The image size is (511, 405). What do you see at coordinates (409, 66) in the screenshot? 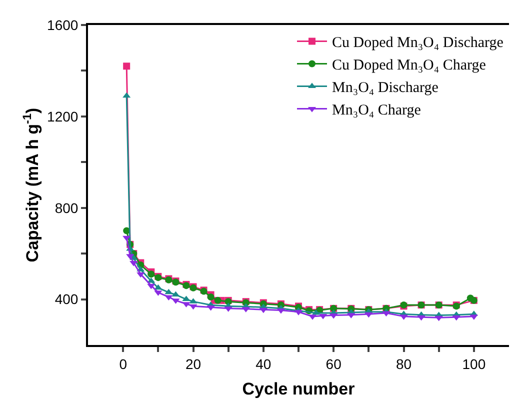
I see `legend-label: Cu Doped Mn₃O₄ Charge` at bounding box center [409, 66].